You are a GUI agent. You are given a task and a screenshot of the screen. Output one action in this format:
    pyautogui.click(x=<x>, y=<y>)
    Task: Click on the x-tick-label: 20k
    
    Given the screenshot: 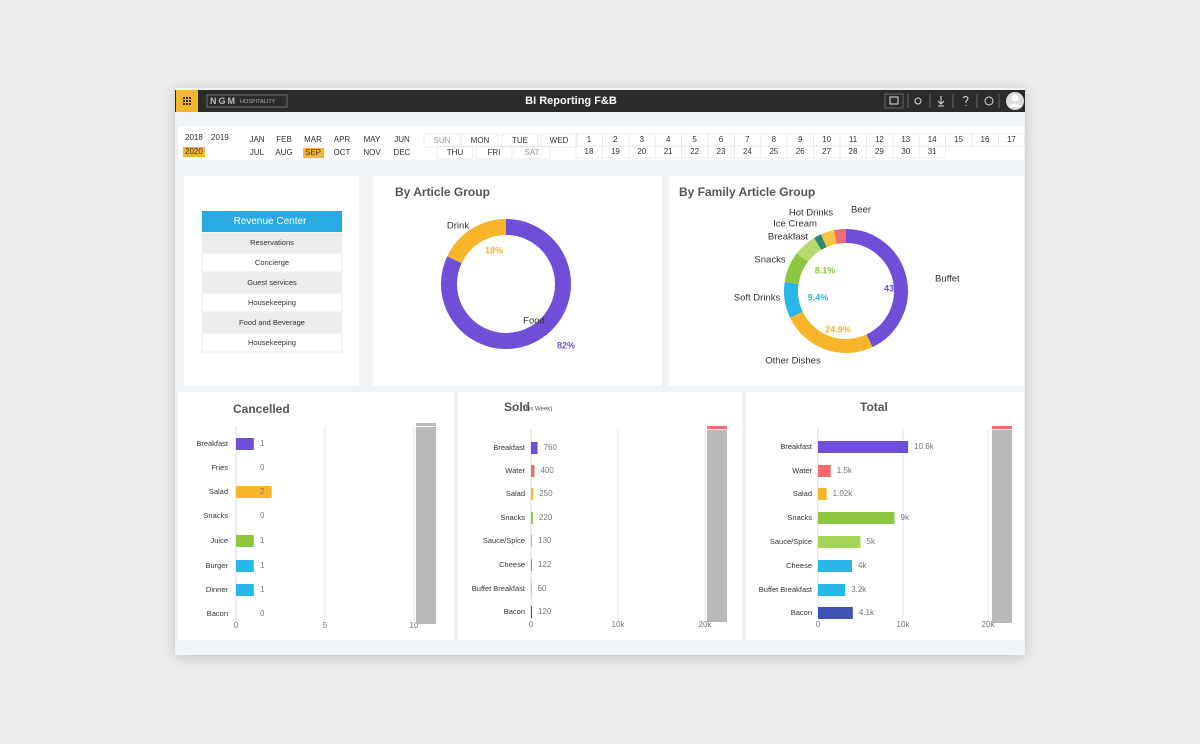 What is the action you would take?
    pyautogui.click(x=706, y=624)
    